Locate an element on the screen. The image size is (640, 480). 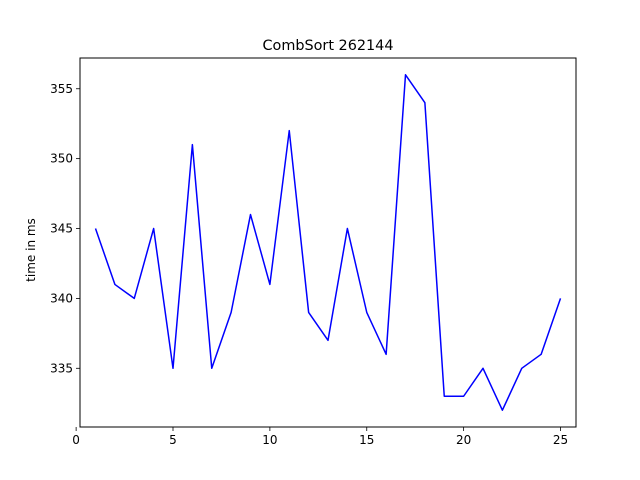
x-tick-label: 15 is located at coordinates (366, 440).